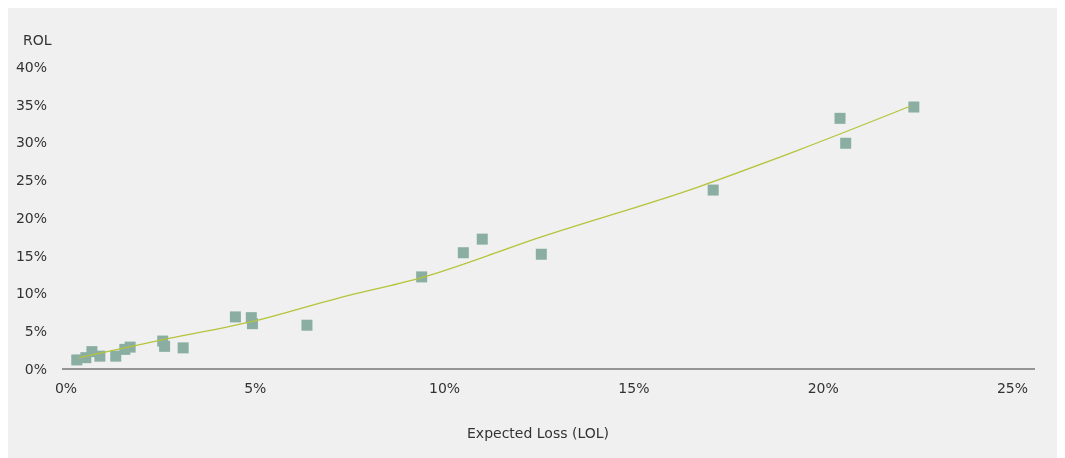  I want to click on y-tick-label: 40%, so click(31, 66).